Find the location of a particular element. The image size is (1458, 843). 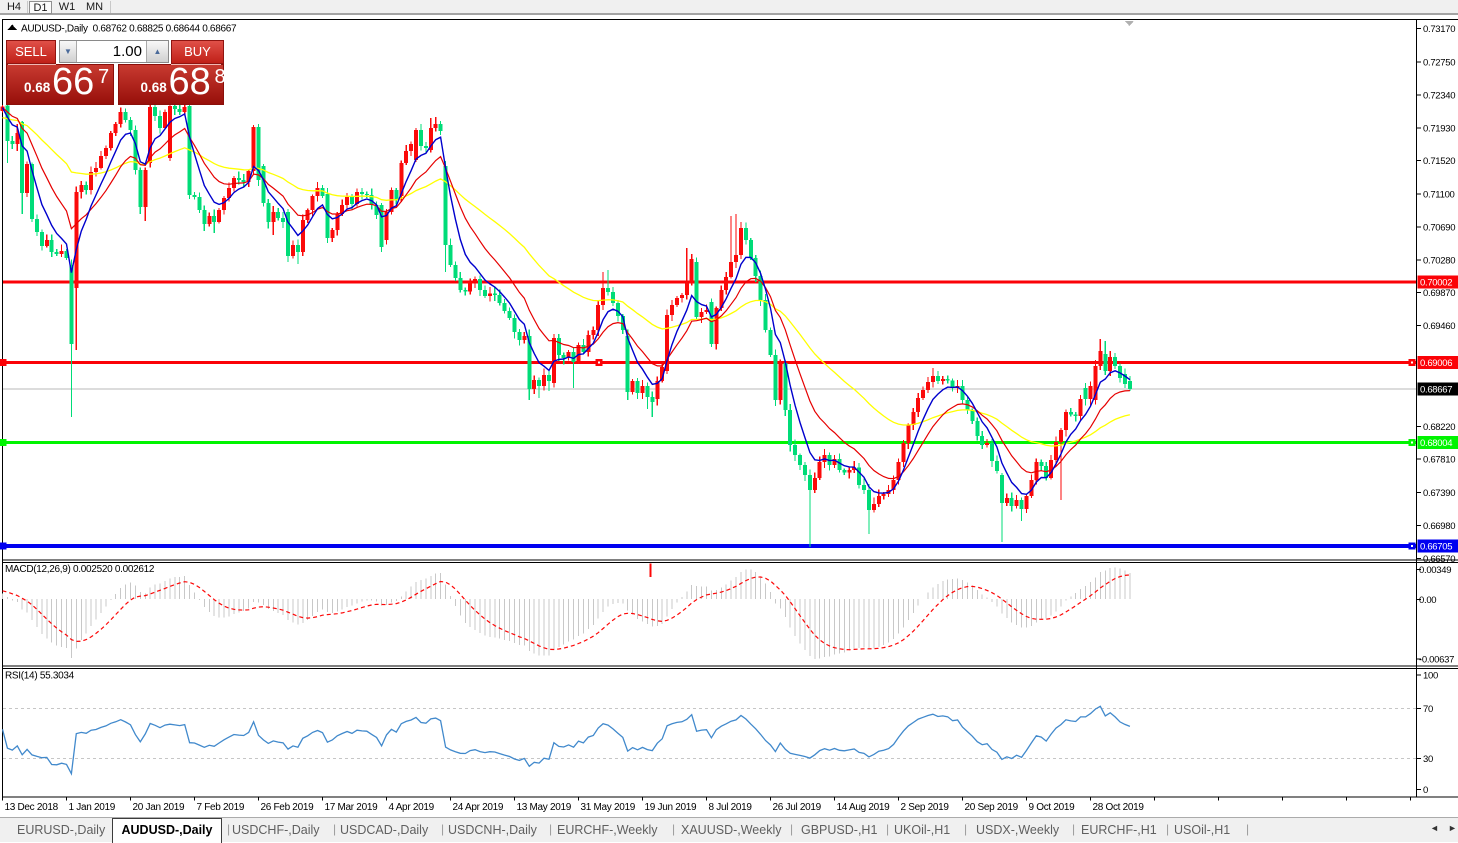

svg-text: 19 Jun 2019 is located at coordinates (671, 807).